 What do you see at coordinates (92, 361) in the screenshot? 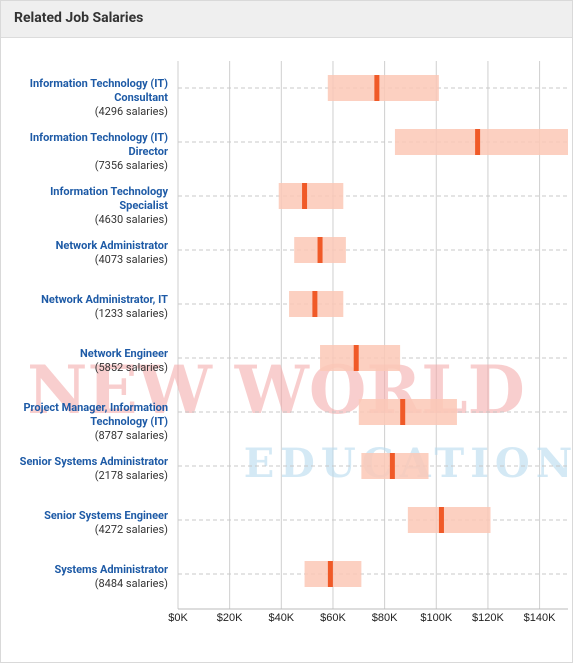
I see `job-label: Network Engineer (5852 salaries)` at bounding box center [92, 361].